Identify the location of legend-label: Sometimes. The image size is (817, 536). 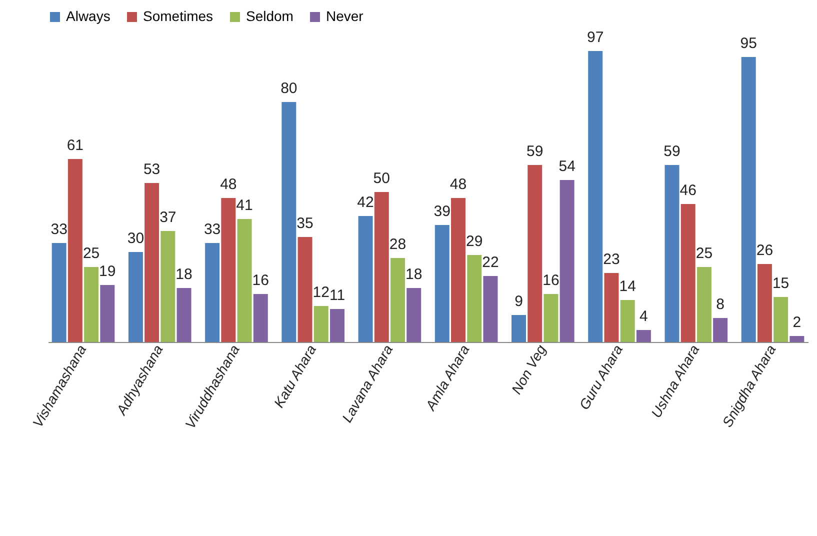
(178, 16).